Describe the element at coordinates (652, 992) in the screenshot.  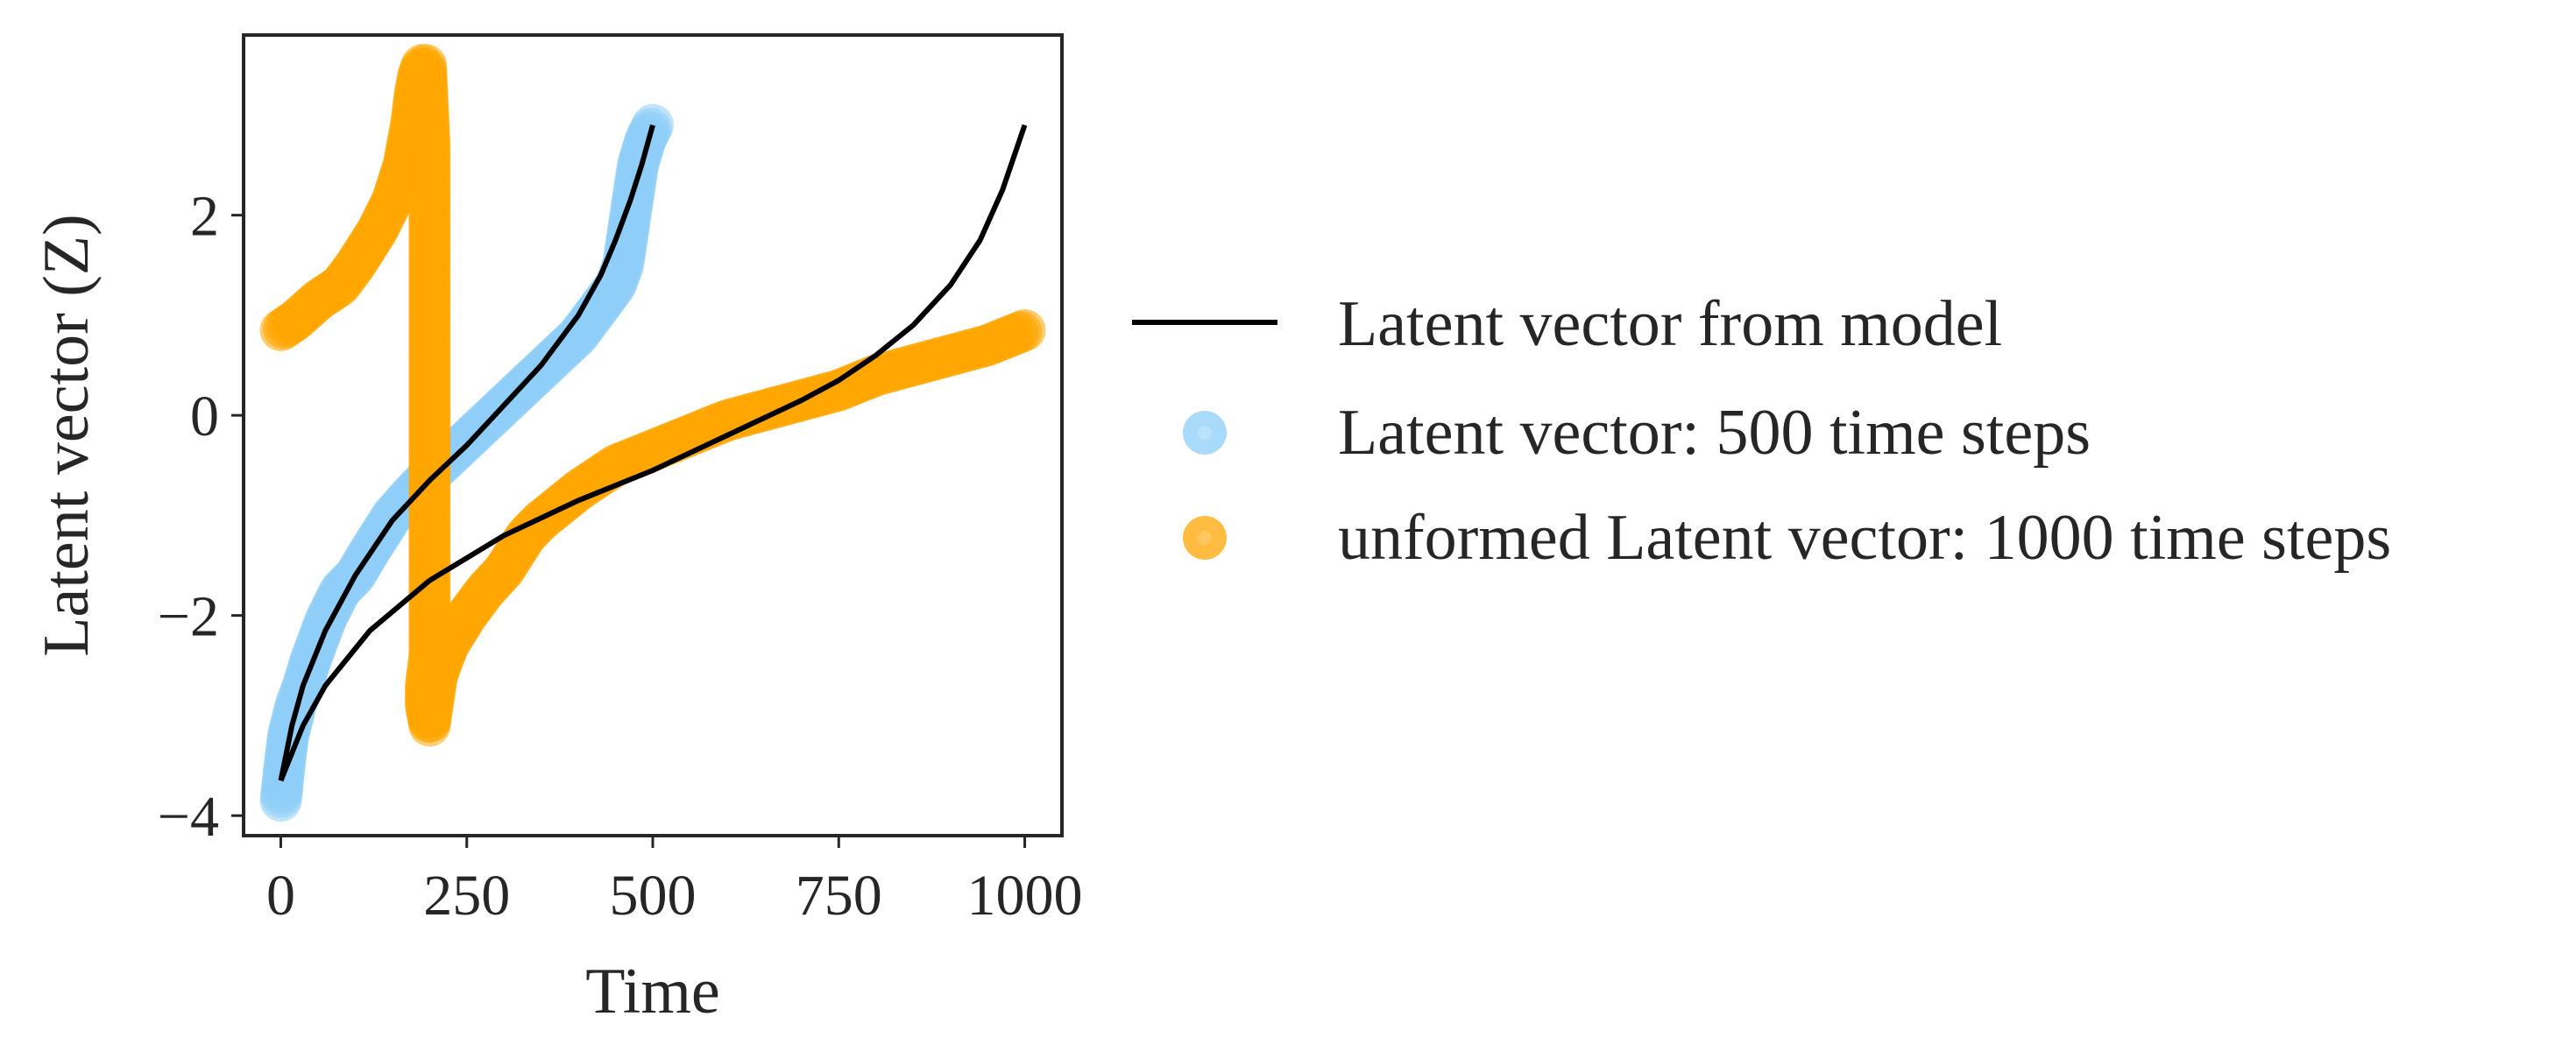
I see `x-axis-label: Time` at that location.